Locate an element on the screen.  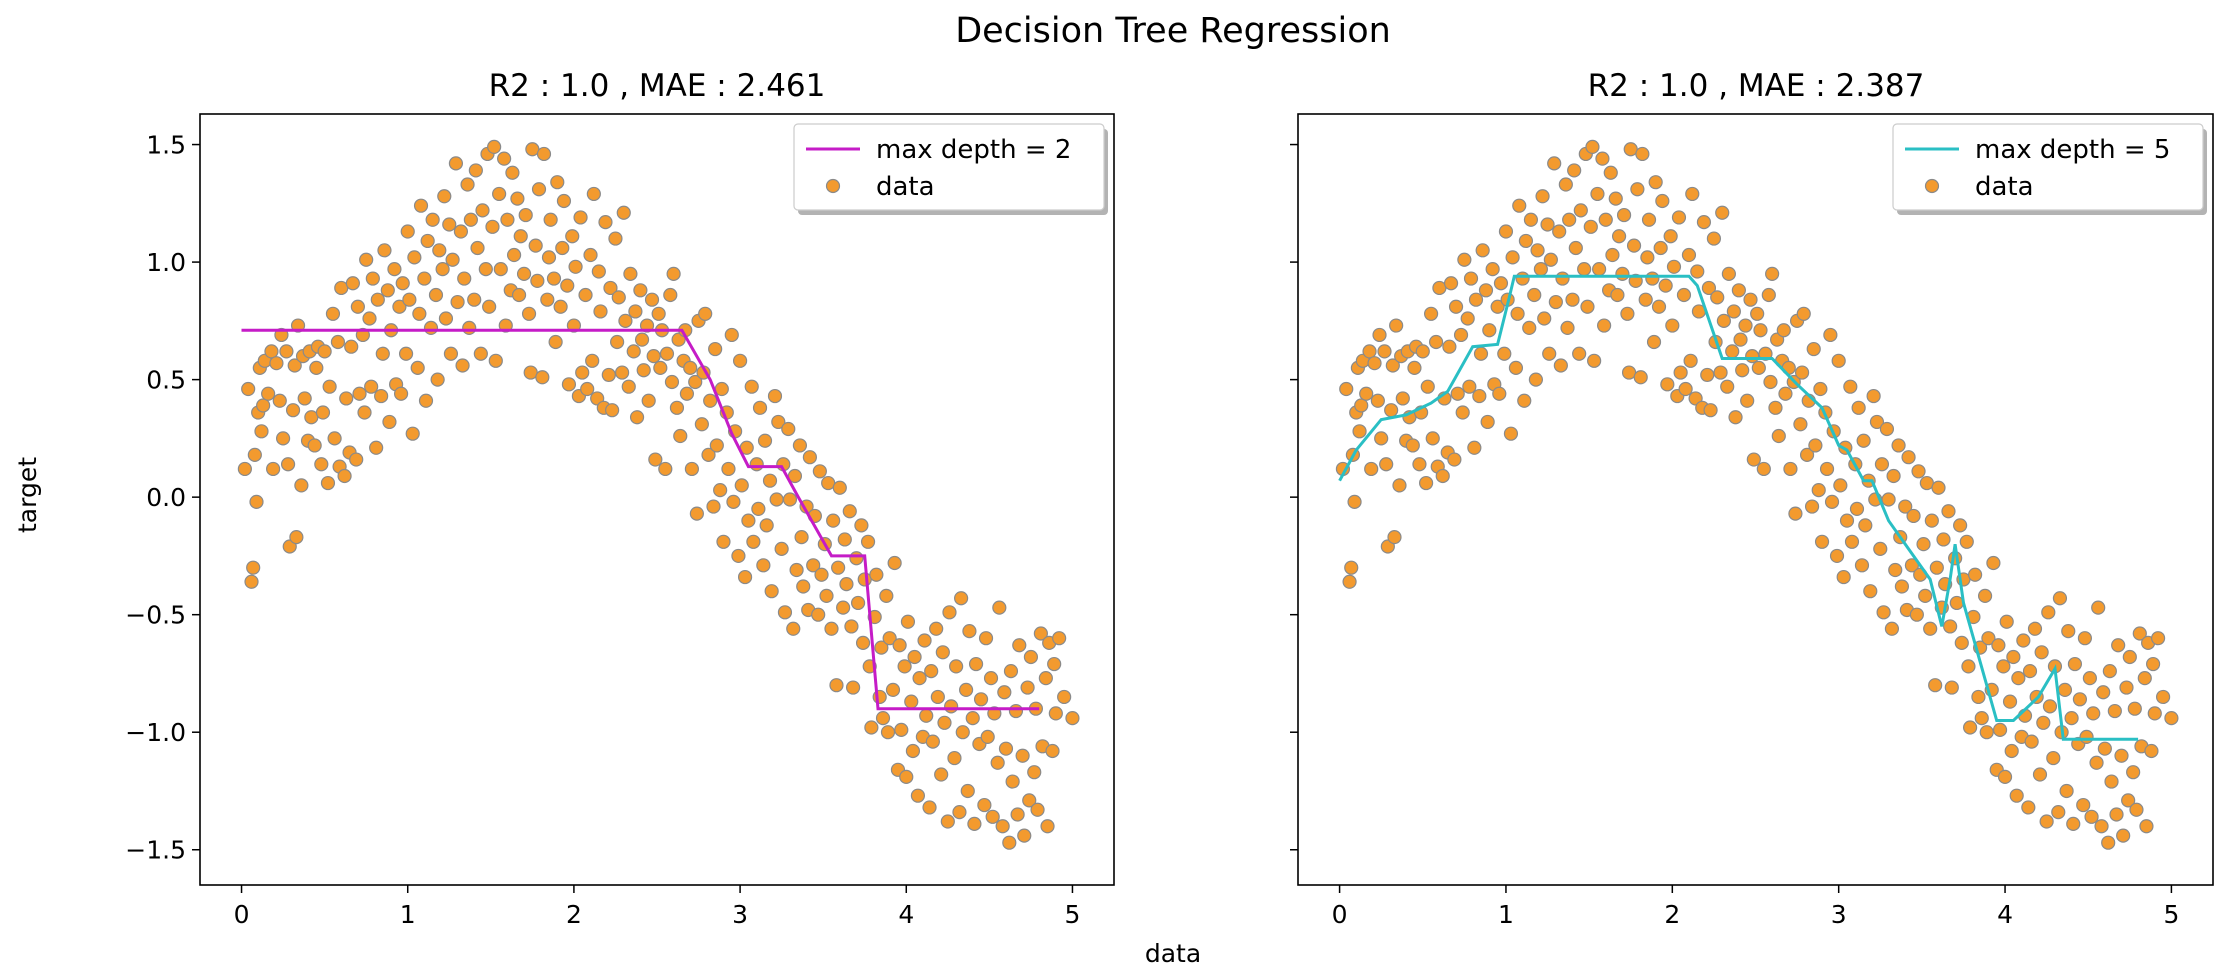
right-x-tick-label: 4 is located at coordinates (2005, 914).